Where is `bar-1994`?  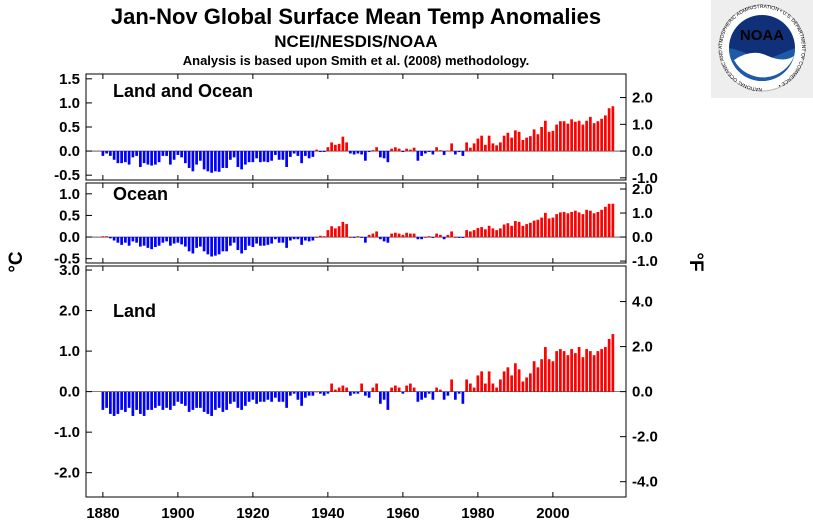 bar-1994 is located at coordinates (530, 382).